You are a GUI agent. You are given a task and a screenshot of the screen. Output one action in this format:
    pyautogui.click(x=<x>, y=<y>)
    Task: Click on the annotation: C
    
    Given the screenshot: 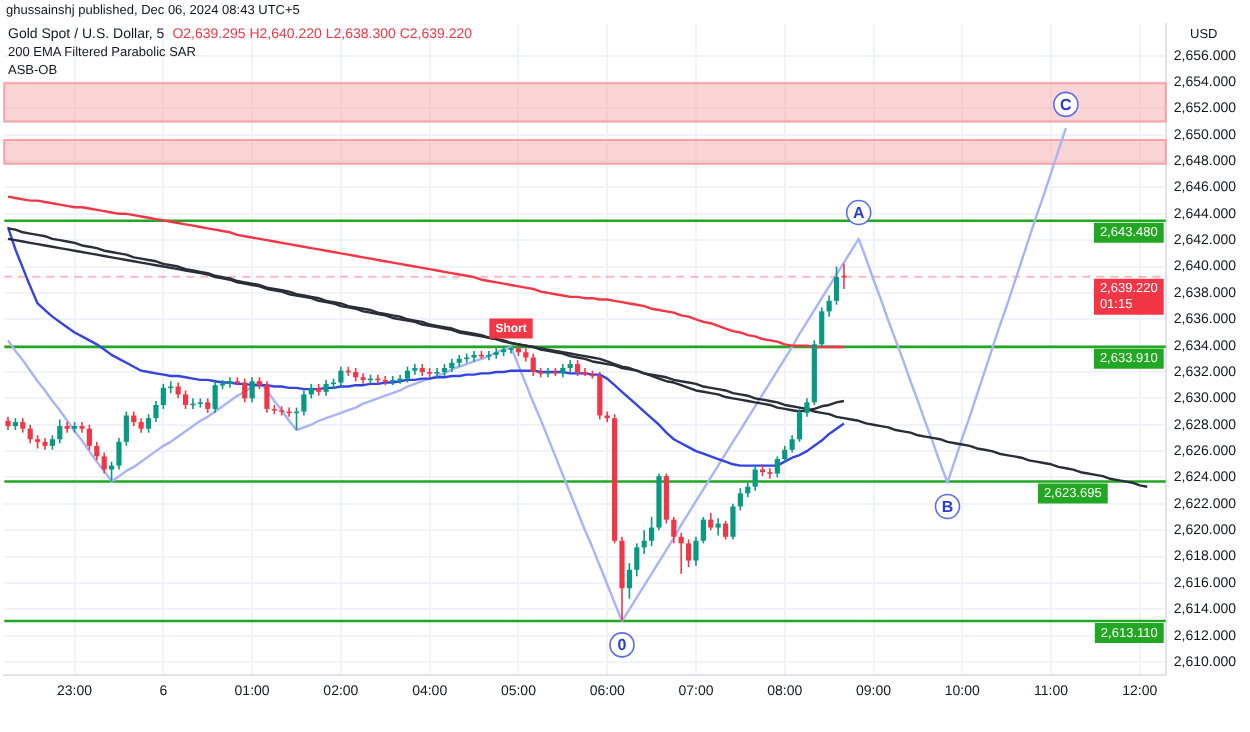 What is the action you would take?
    pyautogui.click(x=1066, y=104)
    